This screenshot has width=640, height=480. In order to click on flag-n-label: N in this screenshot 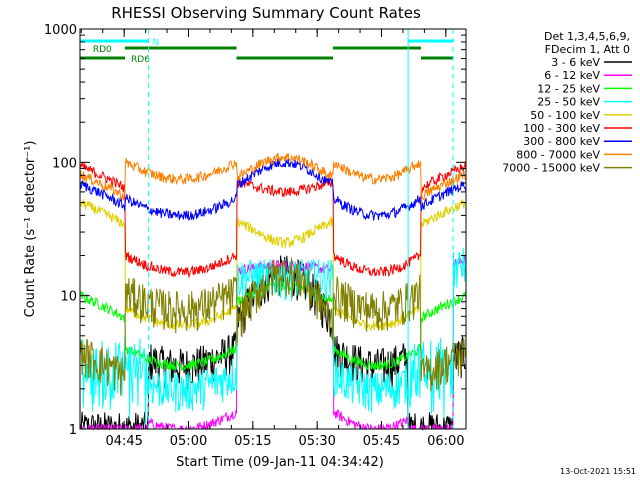, I will do `click(156, 43)`.